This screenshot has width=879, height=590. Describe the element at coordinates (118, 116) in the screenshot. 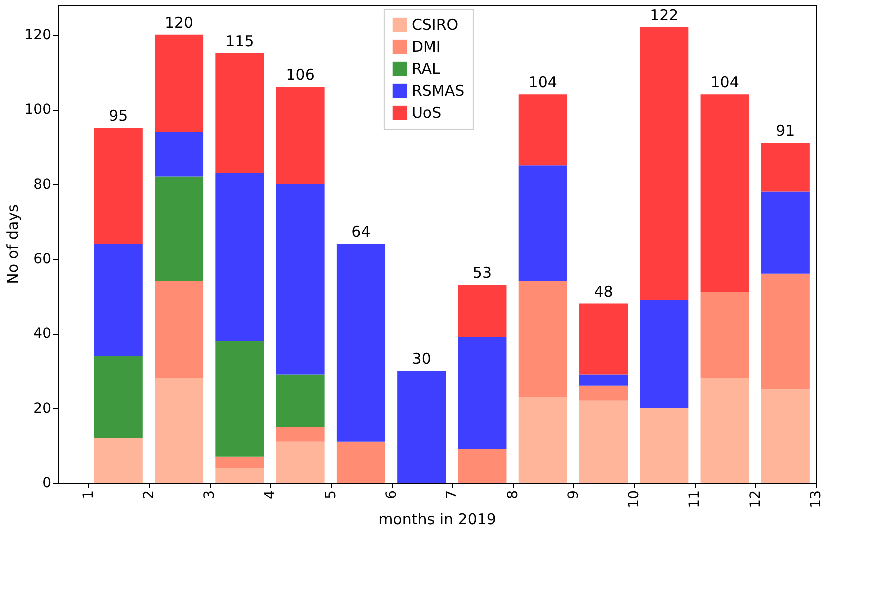

I see `total-label: 95` at that location.